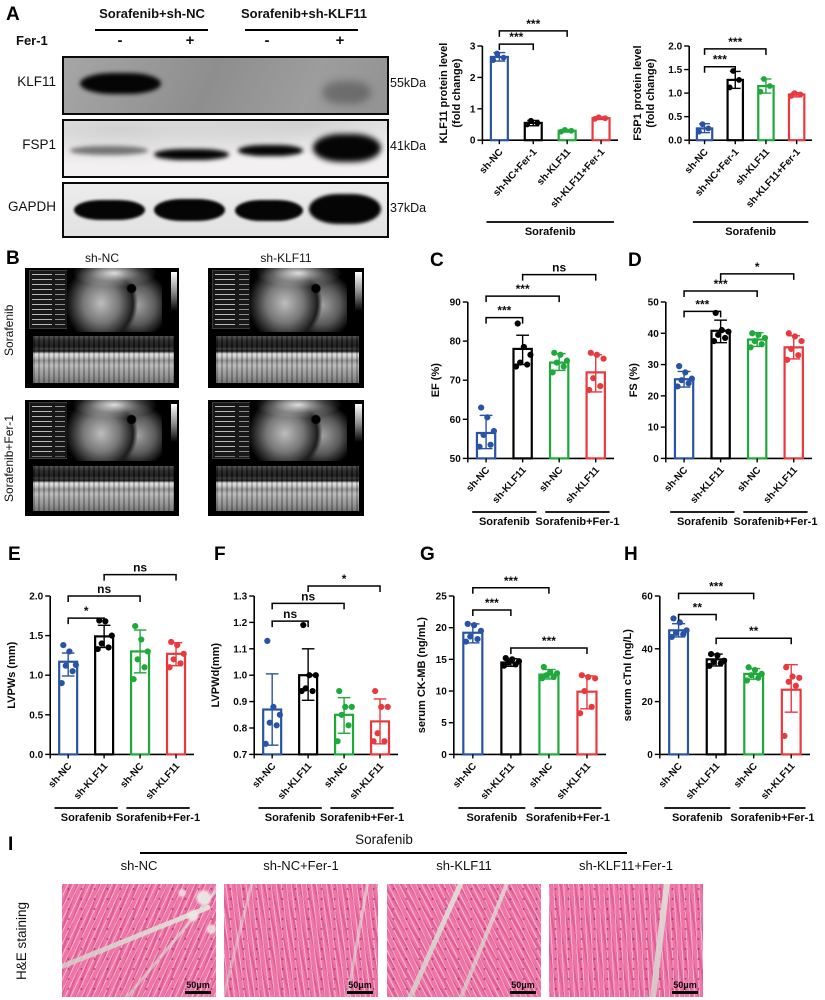 The height and width of the screenshot is (1000, 825). What do you see at coordinates (635, 260) in the screenshot?
I see `panel-d-label: D` at bounding box center [635, 260].